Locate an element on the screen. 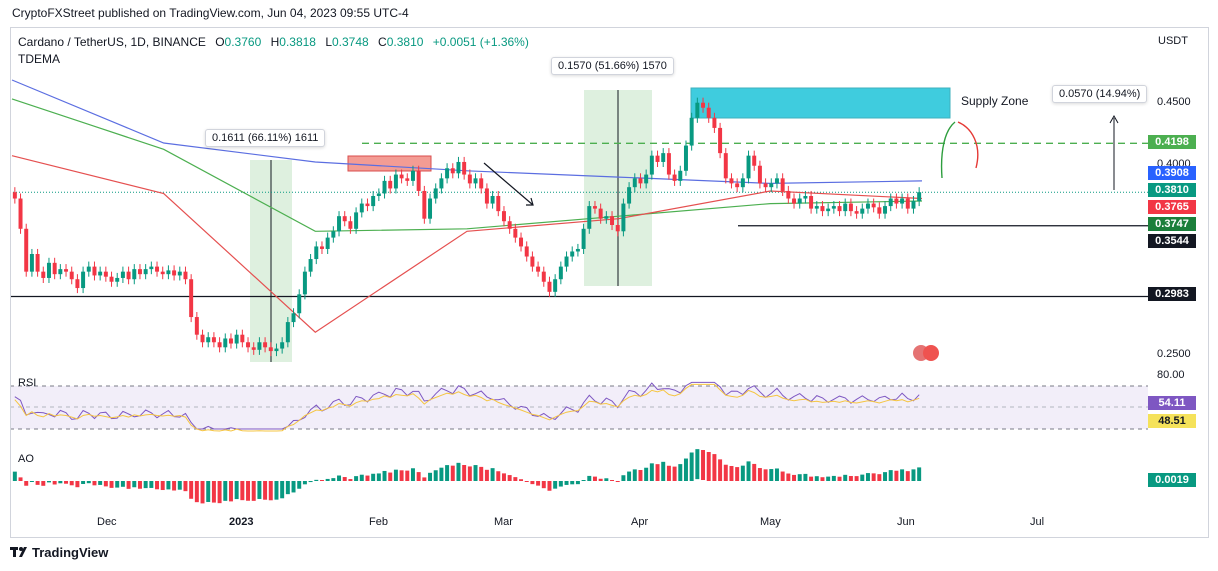 The image size is (1218, 571). axis-price-0.25: 0.2500 is located at coordinates (1174, 354).